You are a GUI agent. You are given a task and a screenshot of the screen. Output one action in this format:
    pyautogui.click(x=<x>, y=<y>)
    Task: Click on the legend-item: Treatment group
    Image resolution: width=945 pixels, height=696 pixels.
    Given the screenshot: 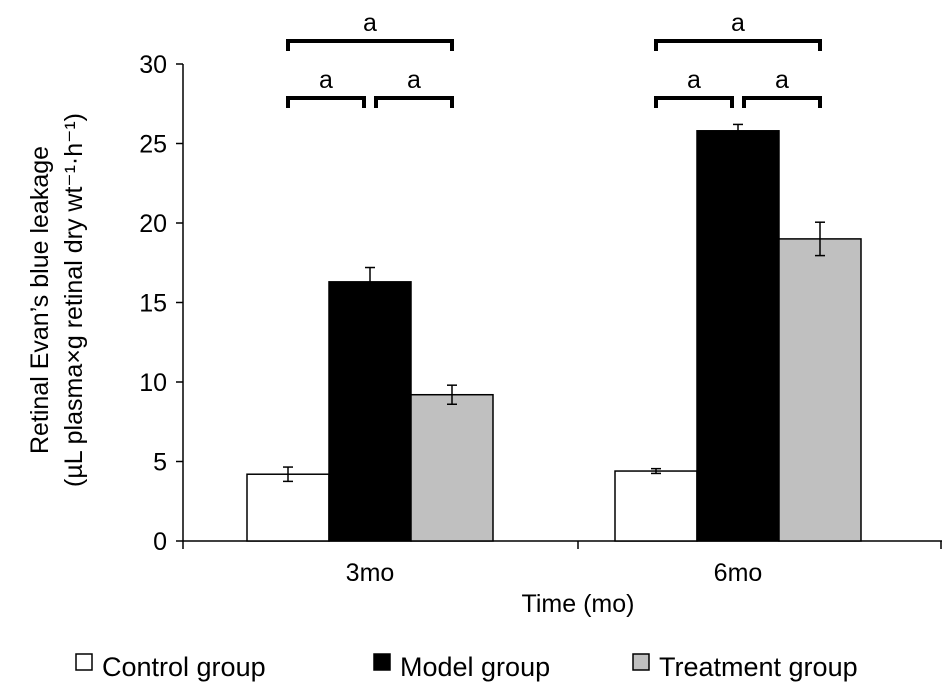 What is the action you would take?
    pyautogui.click(x=745, y=667)
    